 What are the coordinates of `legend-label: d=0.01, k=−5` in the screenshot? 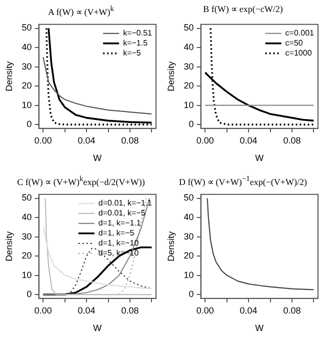 It's located at (122, 213).